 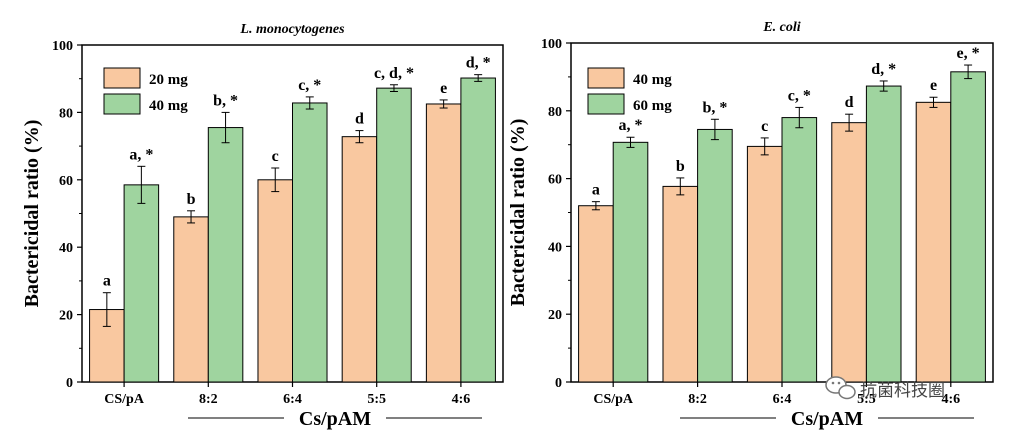 I want to click on legend-label: 60 mg, so click(x=652, y=106).